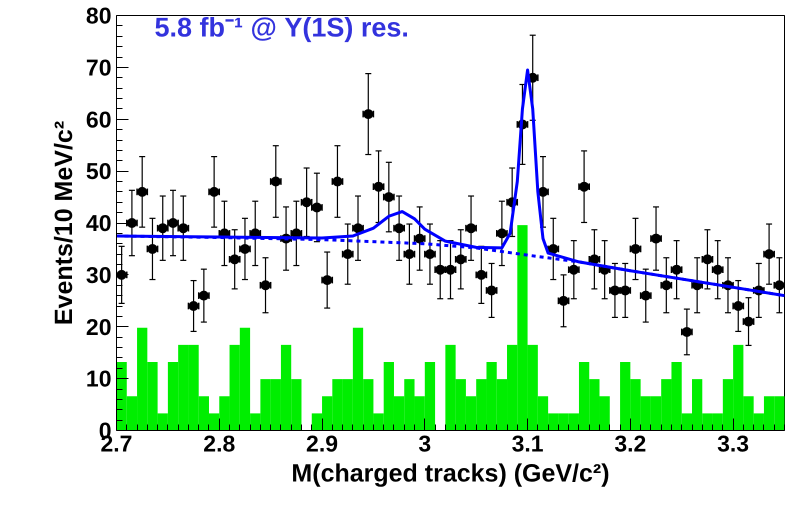  I want to click on y-tick-label: 60, so click(99, 119).